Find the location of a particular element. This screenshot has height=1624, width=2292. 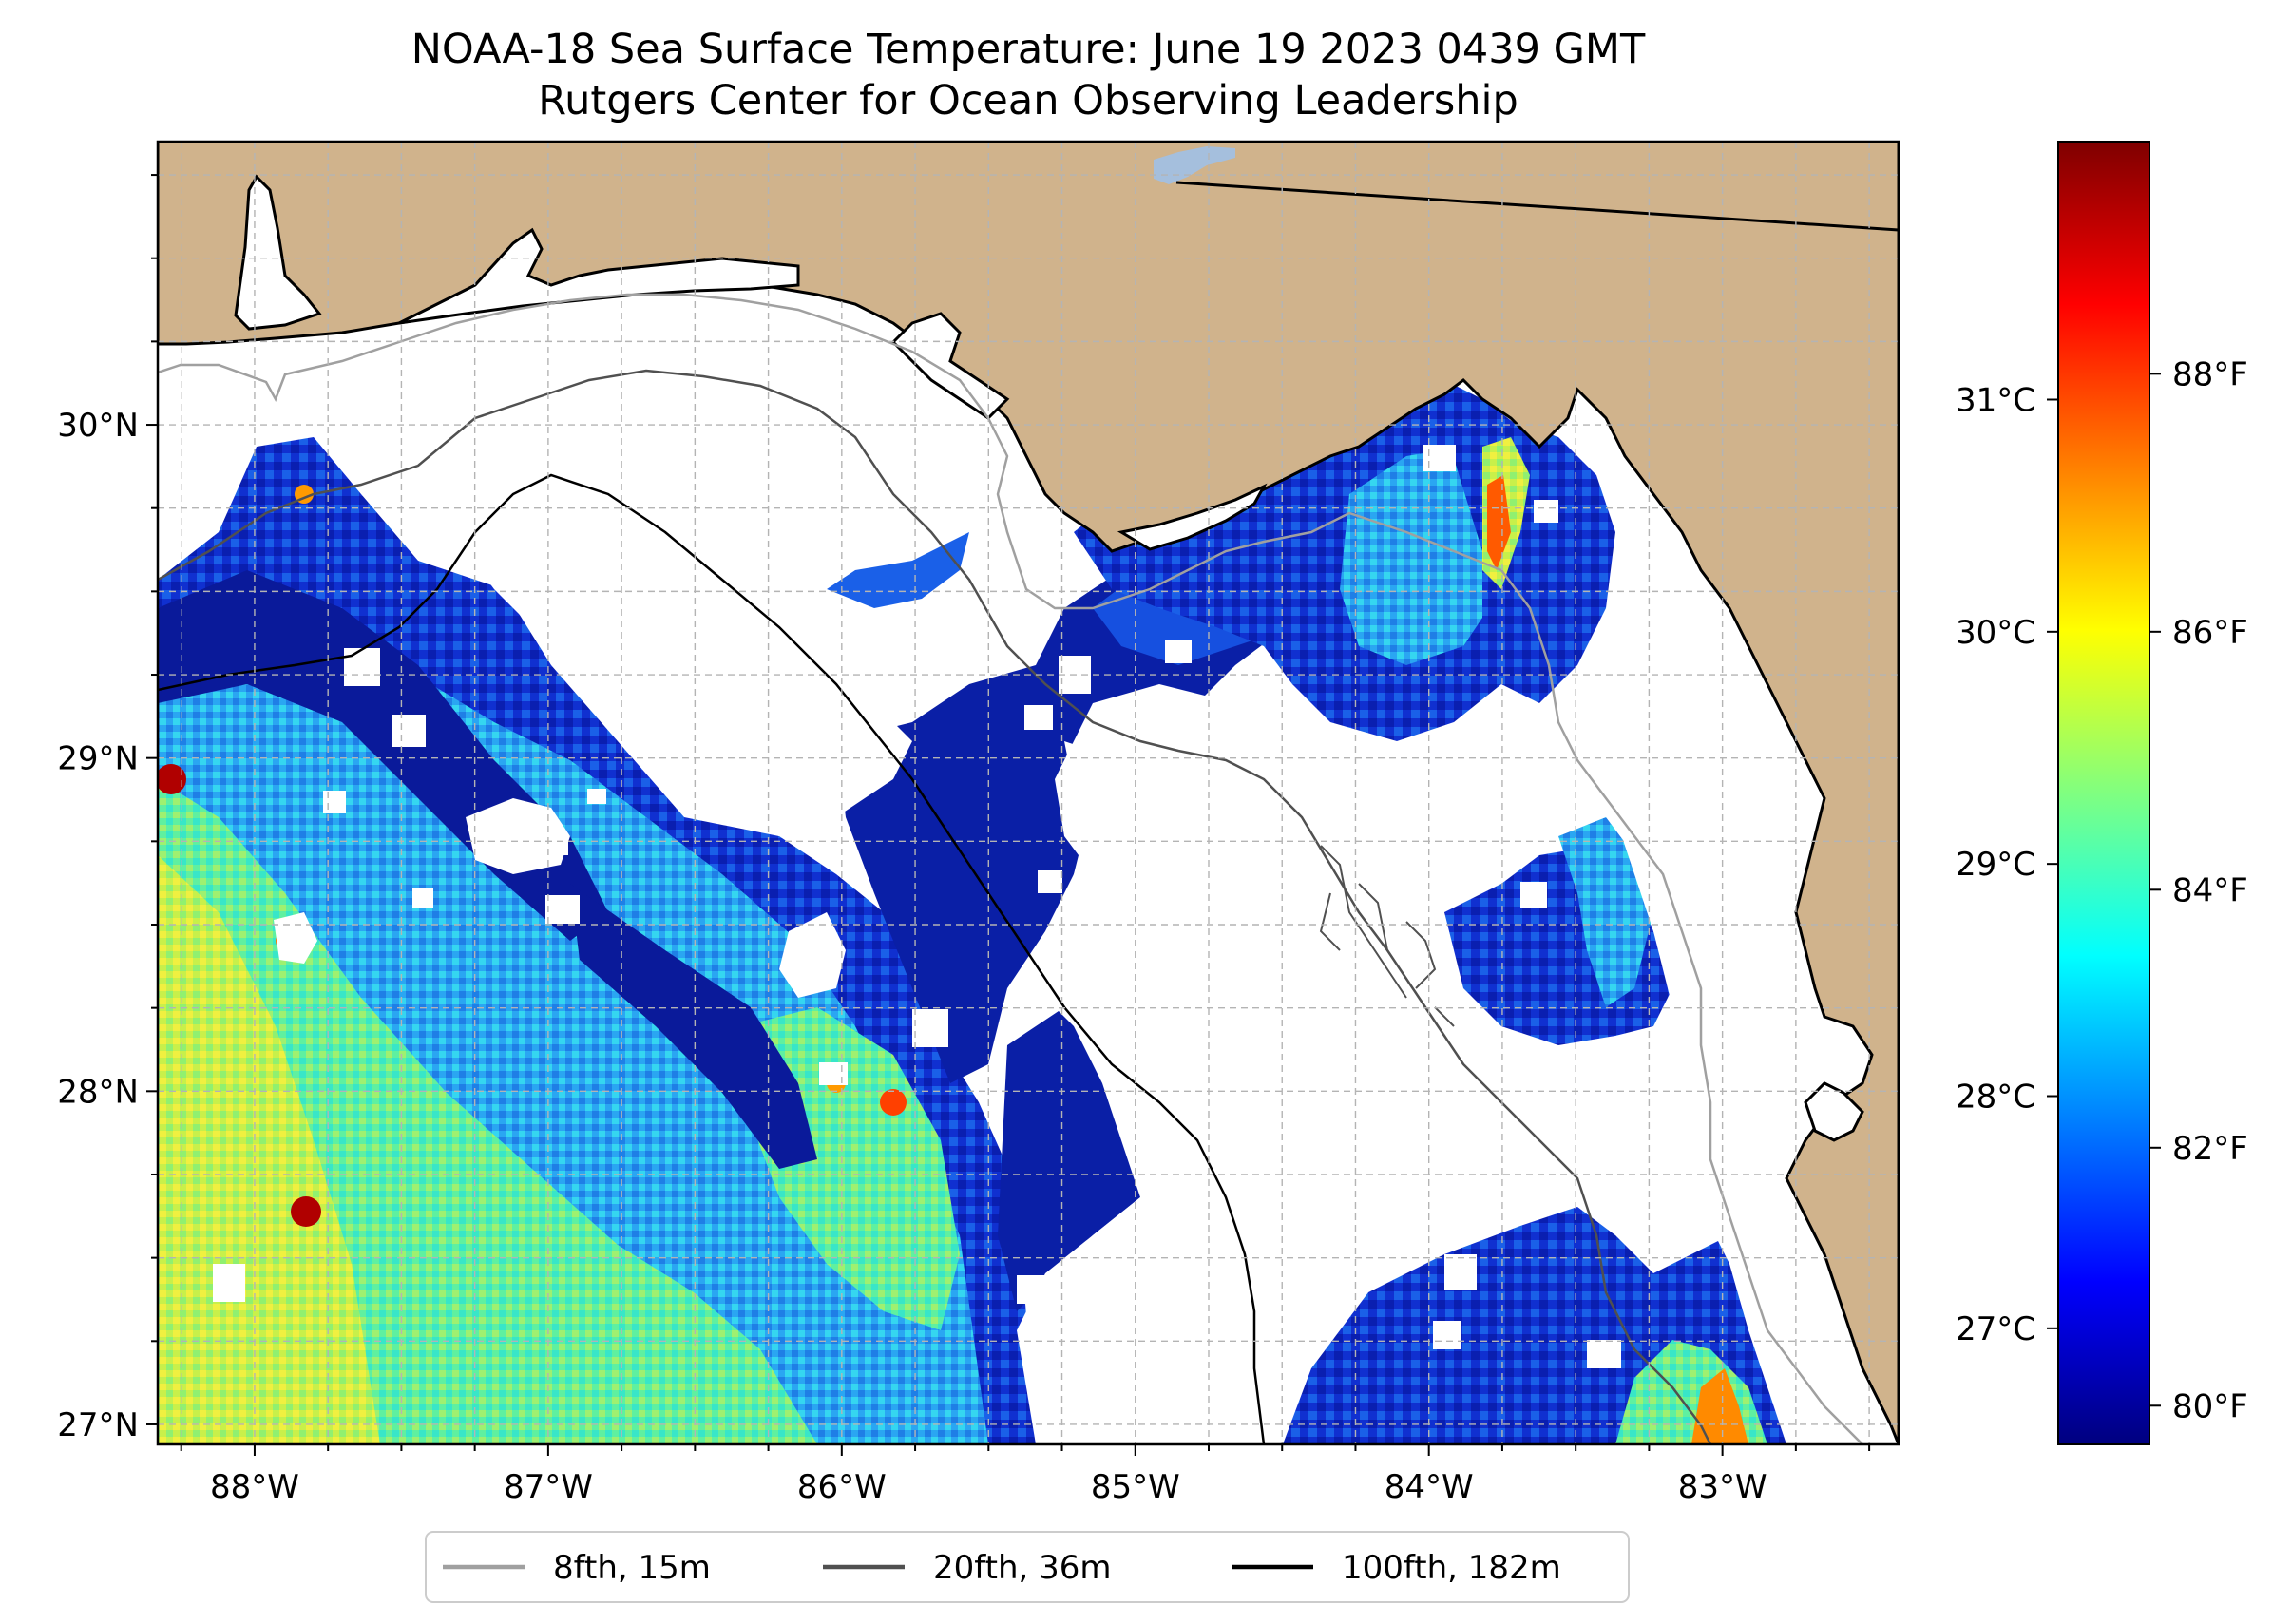

legend: 8fth, 15m 20fth, 36m 100fth, 182m is located at coordinates (1027, 1567).